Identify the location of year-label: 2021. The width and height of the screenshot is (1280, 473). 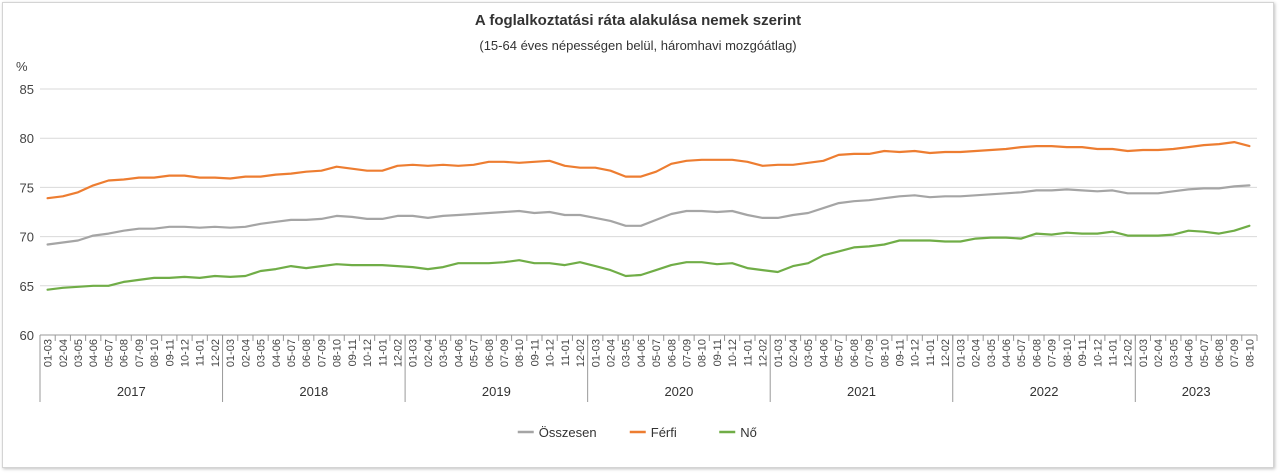
(861, 391).